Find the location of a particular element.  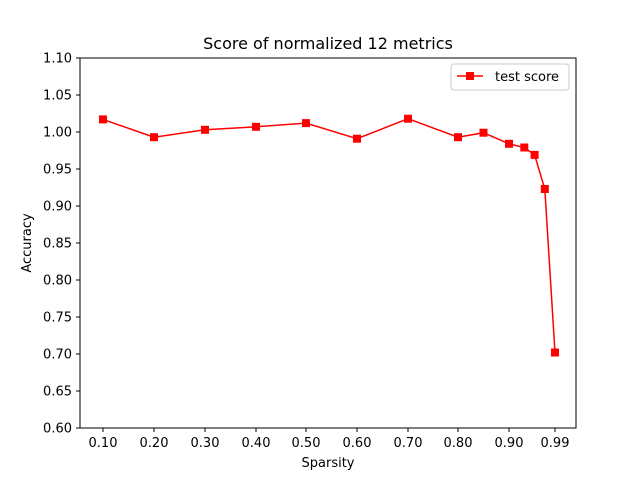

x-tick-label: 0.60 is located at coordinates (357, 443).